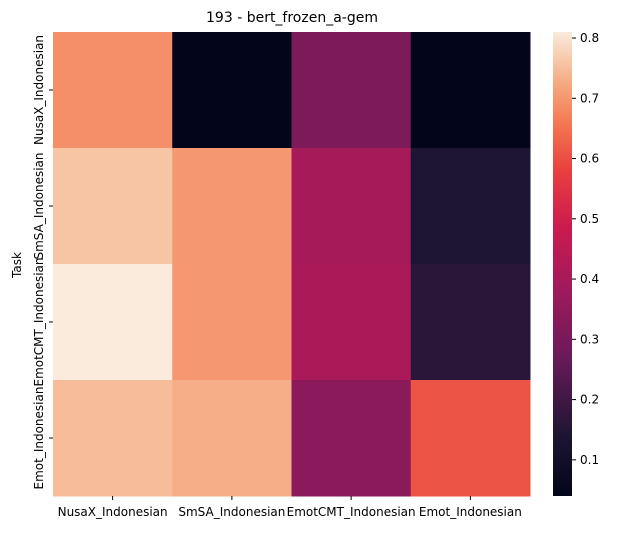 The height and width of the screenshot is (534, 628). Describe the element at coordinates (39, 206) in the screenshot. I see `y-tick-label: SmSA_Indonesian` at that location.